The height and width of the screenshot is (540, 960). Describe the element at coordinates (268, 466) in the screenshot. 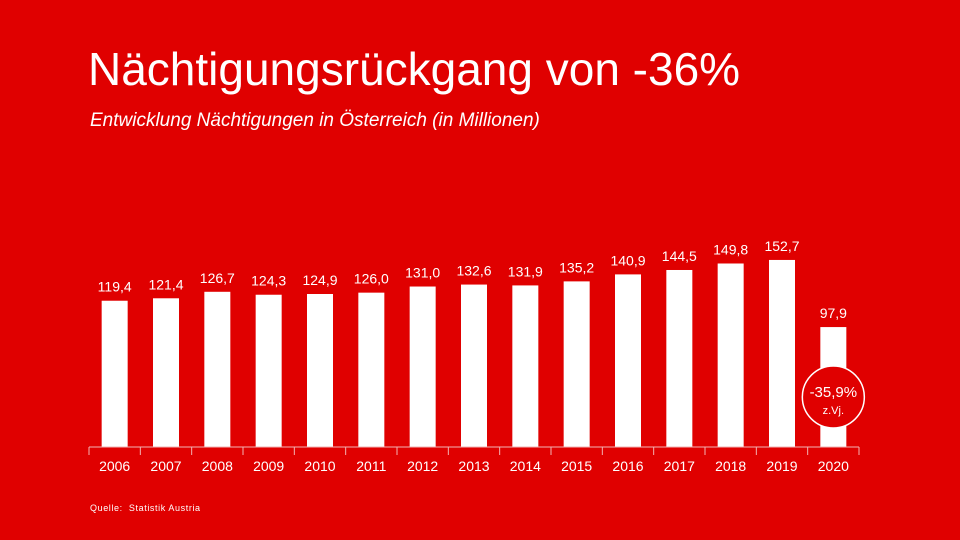

I see `x-tick-label: 2009` at that location.